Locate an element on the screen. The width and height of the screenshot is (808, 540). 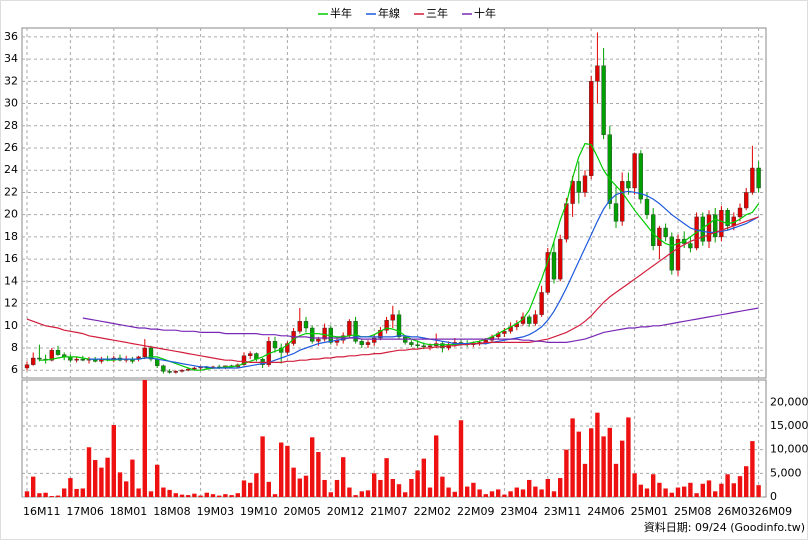
x-tick-label: 26M03 is located at coordinates (736, 511).